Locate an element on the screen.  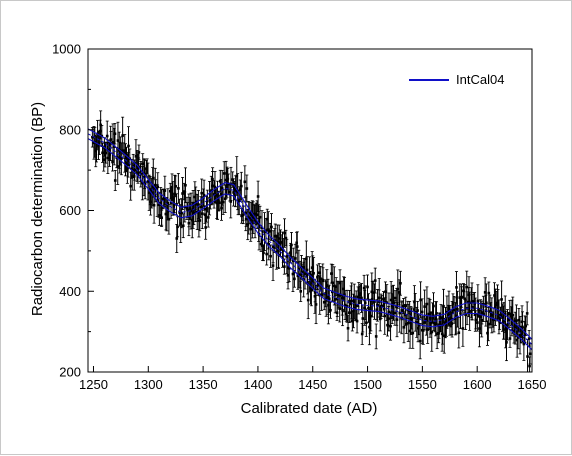
y-tick-label: 200 is located at coordinates (70, 372).